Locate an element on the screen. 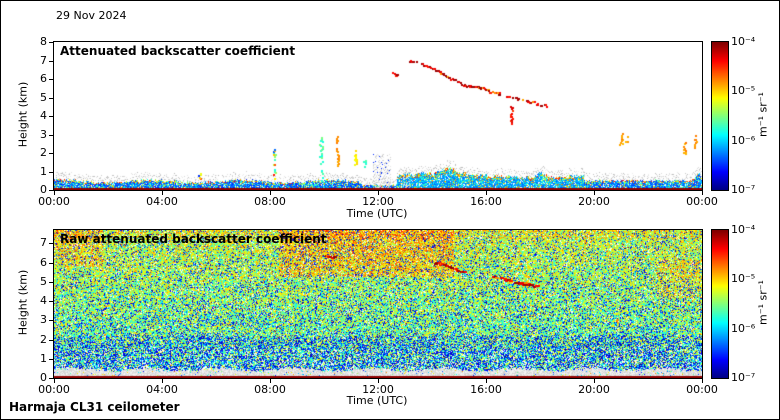  colorbar-bottom-canvas is located at coordinates (720, 304).